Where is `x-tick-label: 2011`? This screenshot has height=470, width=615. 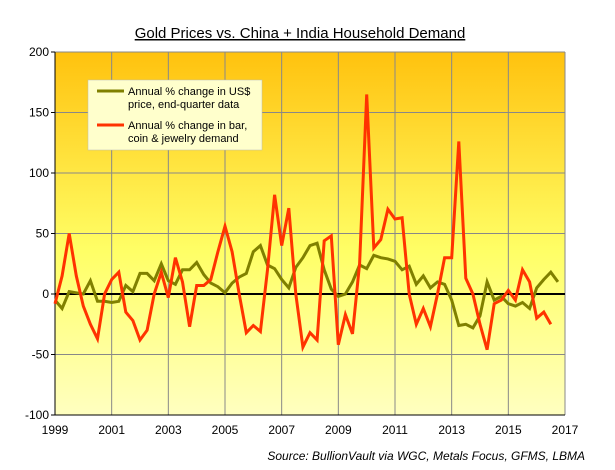
x-tick-label: 2011 is located at coordinates (395, 430).